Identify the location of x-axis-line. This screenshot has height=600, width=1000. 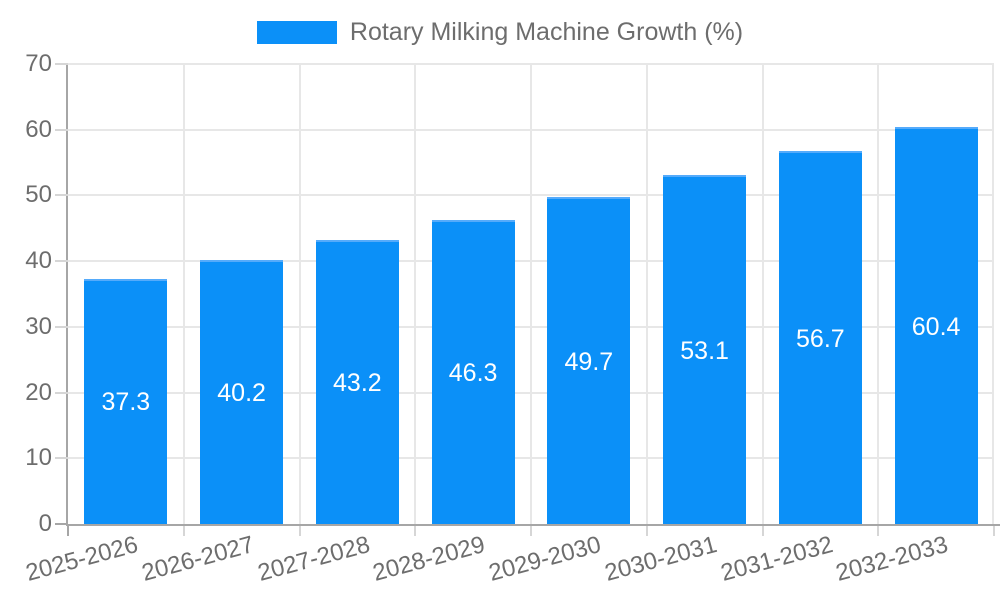
(533, 525).